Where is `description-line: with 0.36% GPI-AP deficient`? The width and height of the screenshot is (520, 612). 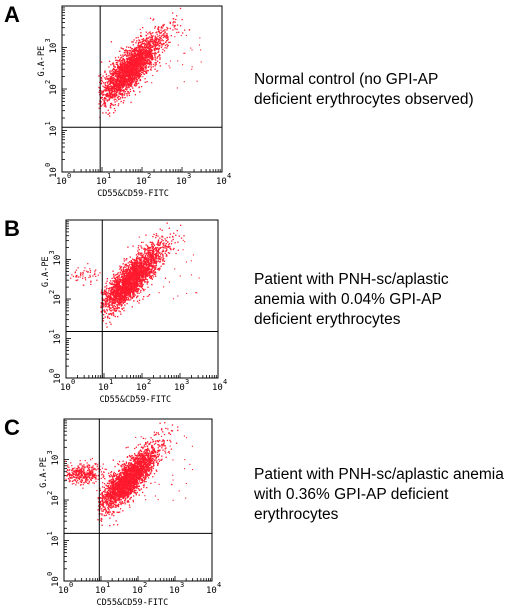
description-line: with 0.36% GPI-AP deficient is located at coordinates (351, 494).